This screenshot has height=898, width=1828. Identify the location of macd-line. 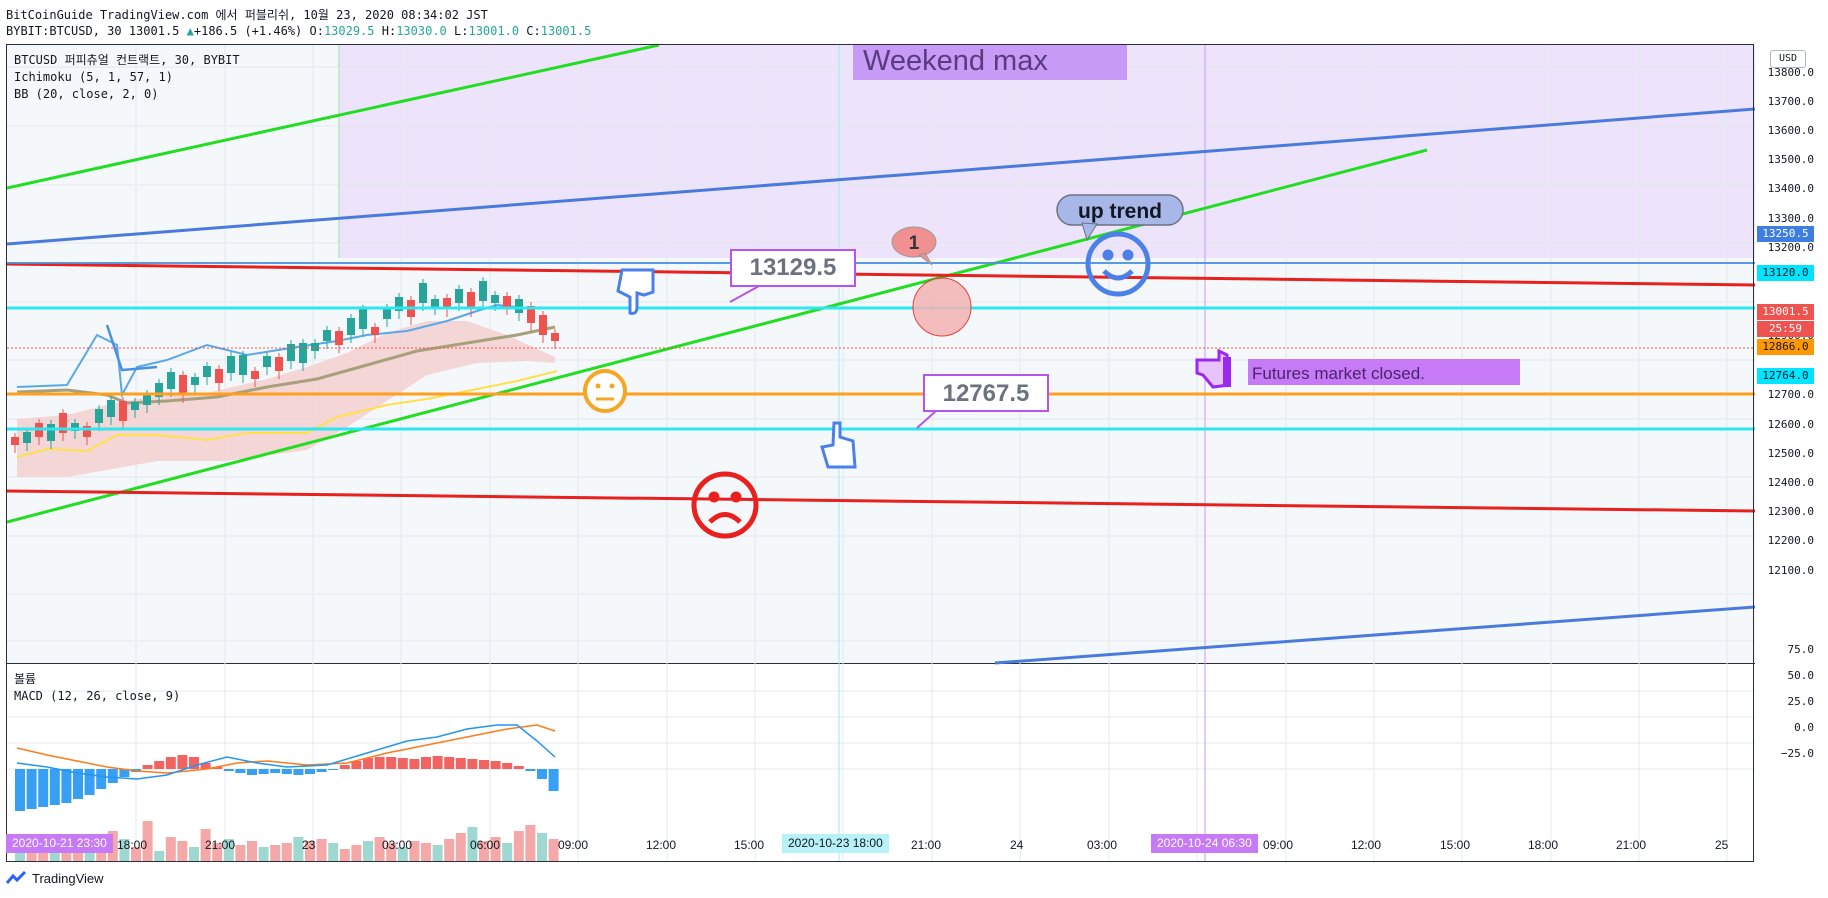
(286, 752).